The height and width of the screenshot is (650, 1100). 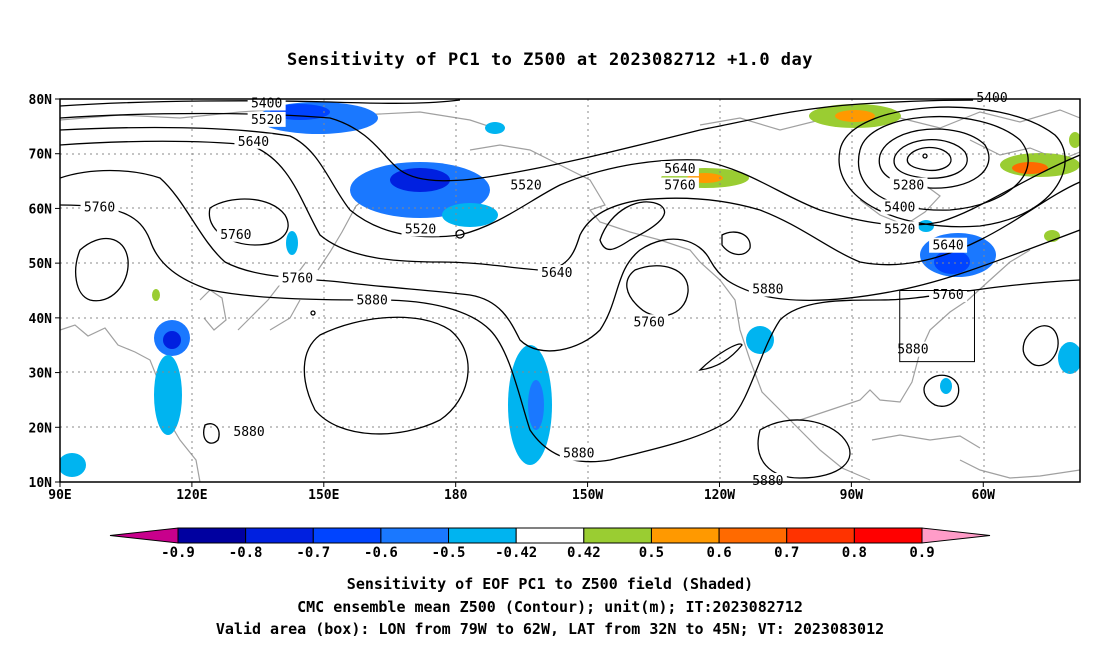 What do you see at coordinates (213, 310) in the screenshot?
I see `korea-coastline` at bounding box center [213, 310].